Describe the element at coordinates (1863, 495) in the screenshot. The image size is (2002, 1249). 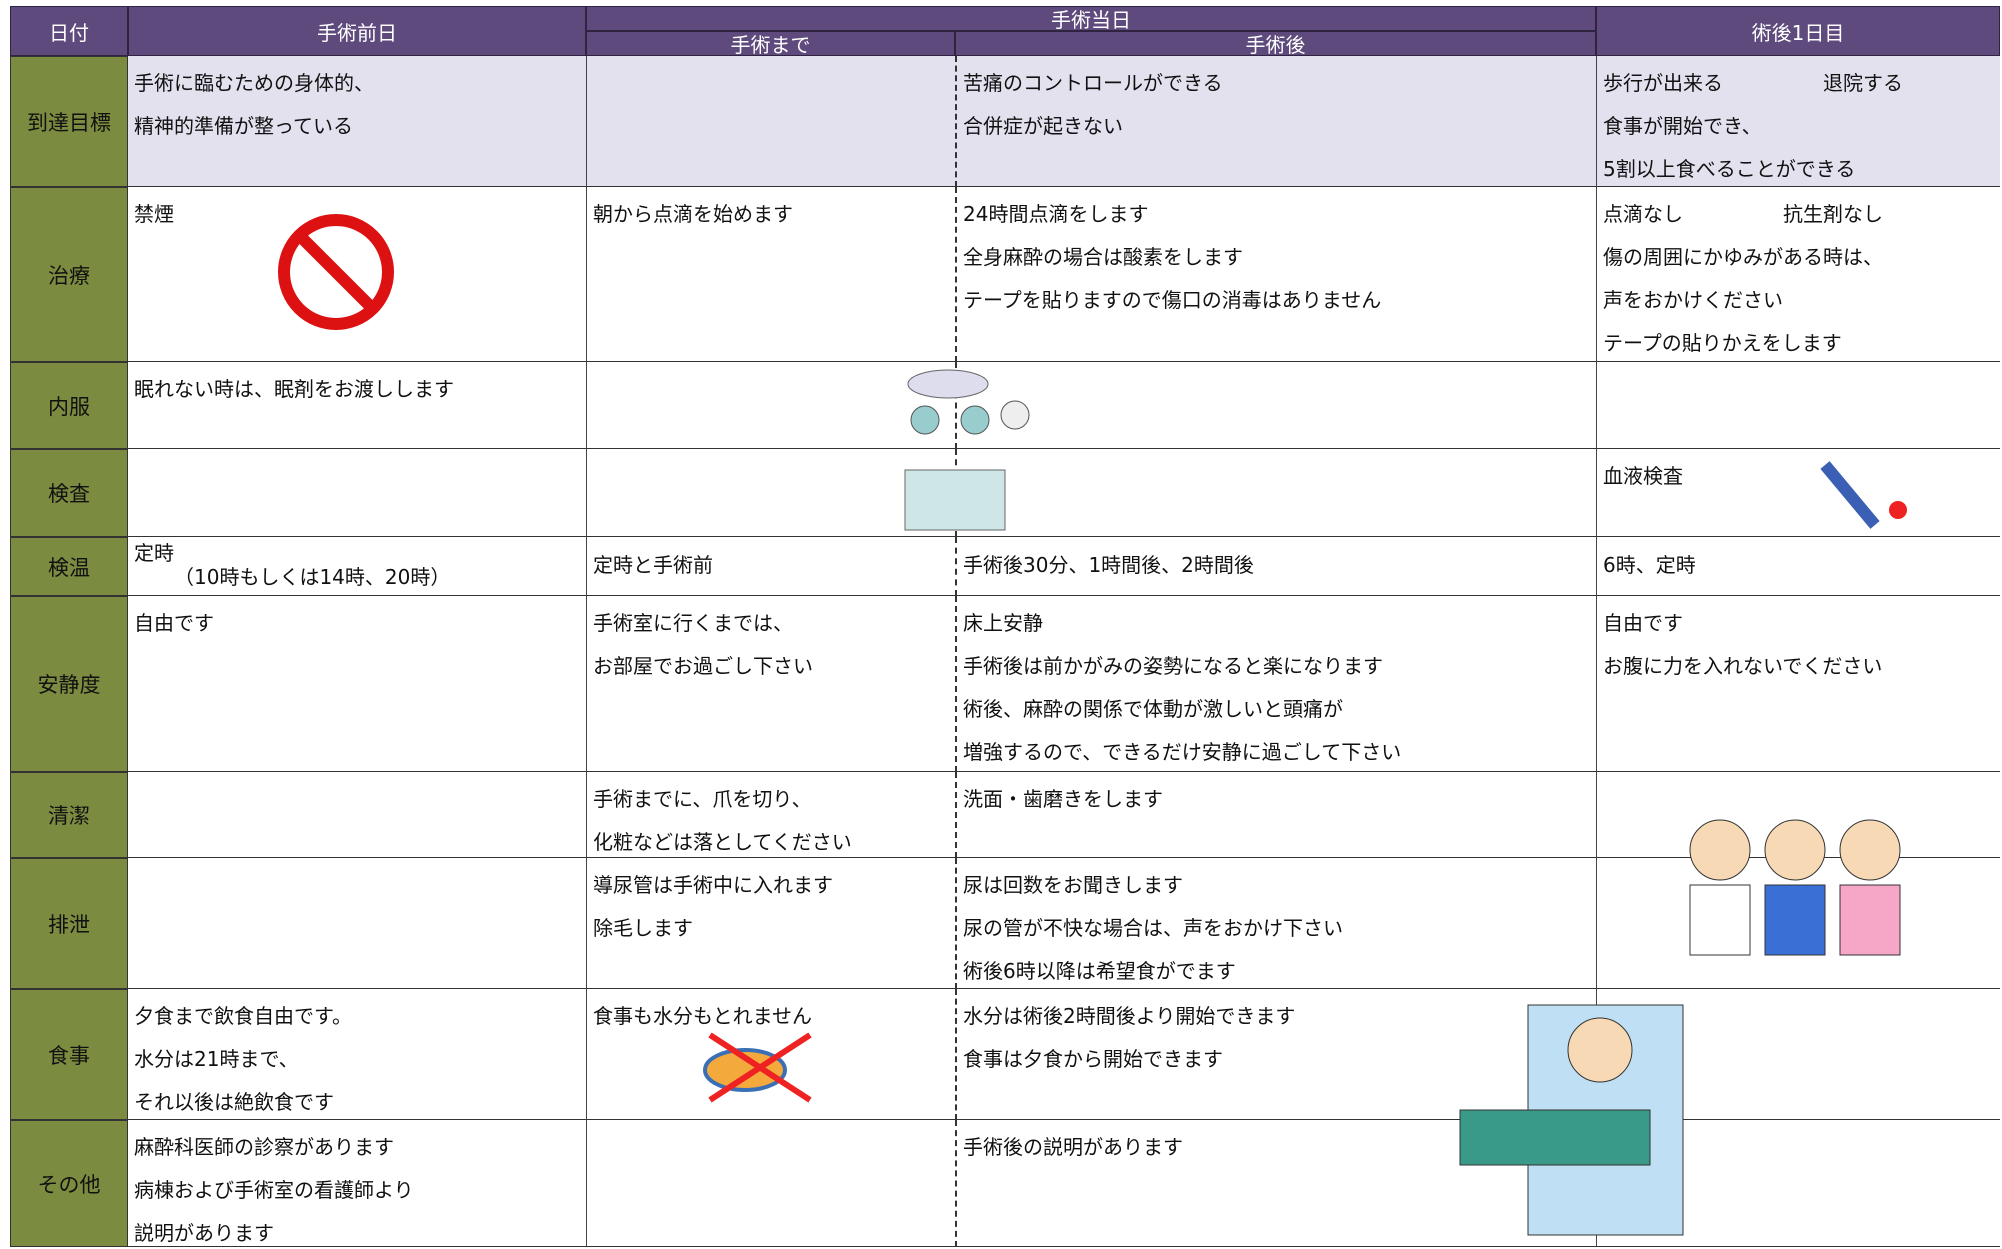
I see `syringe-icon` at that location.